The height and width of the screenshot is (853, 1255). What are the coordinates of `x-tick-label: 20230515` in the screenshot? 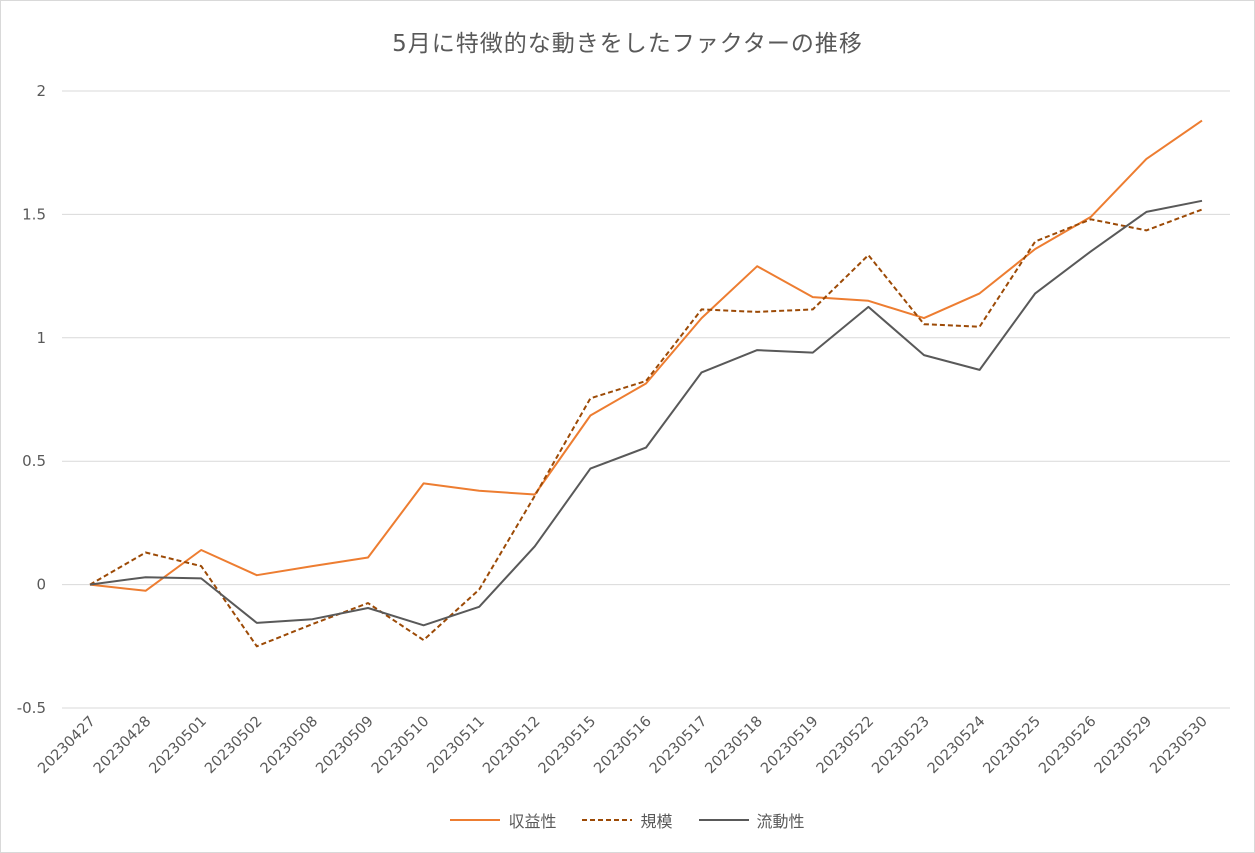 It's located at (568, 746).